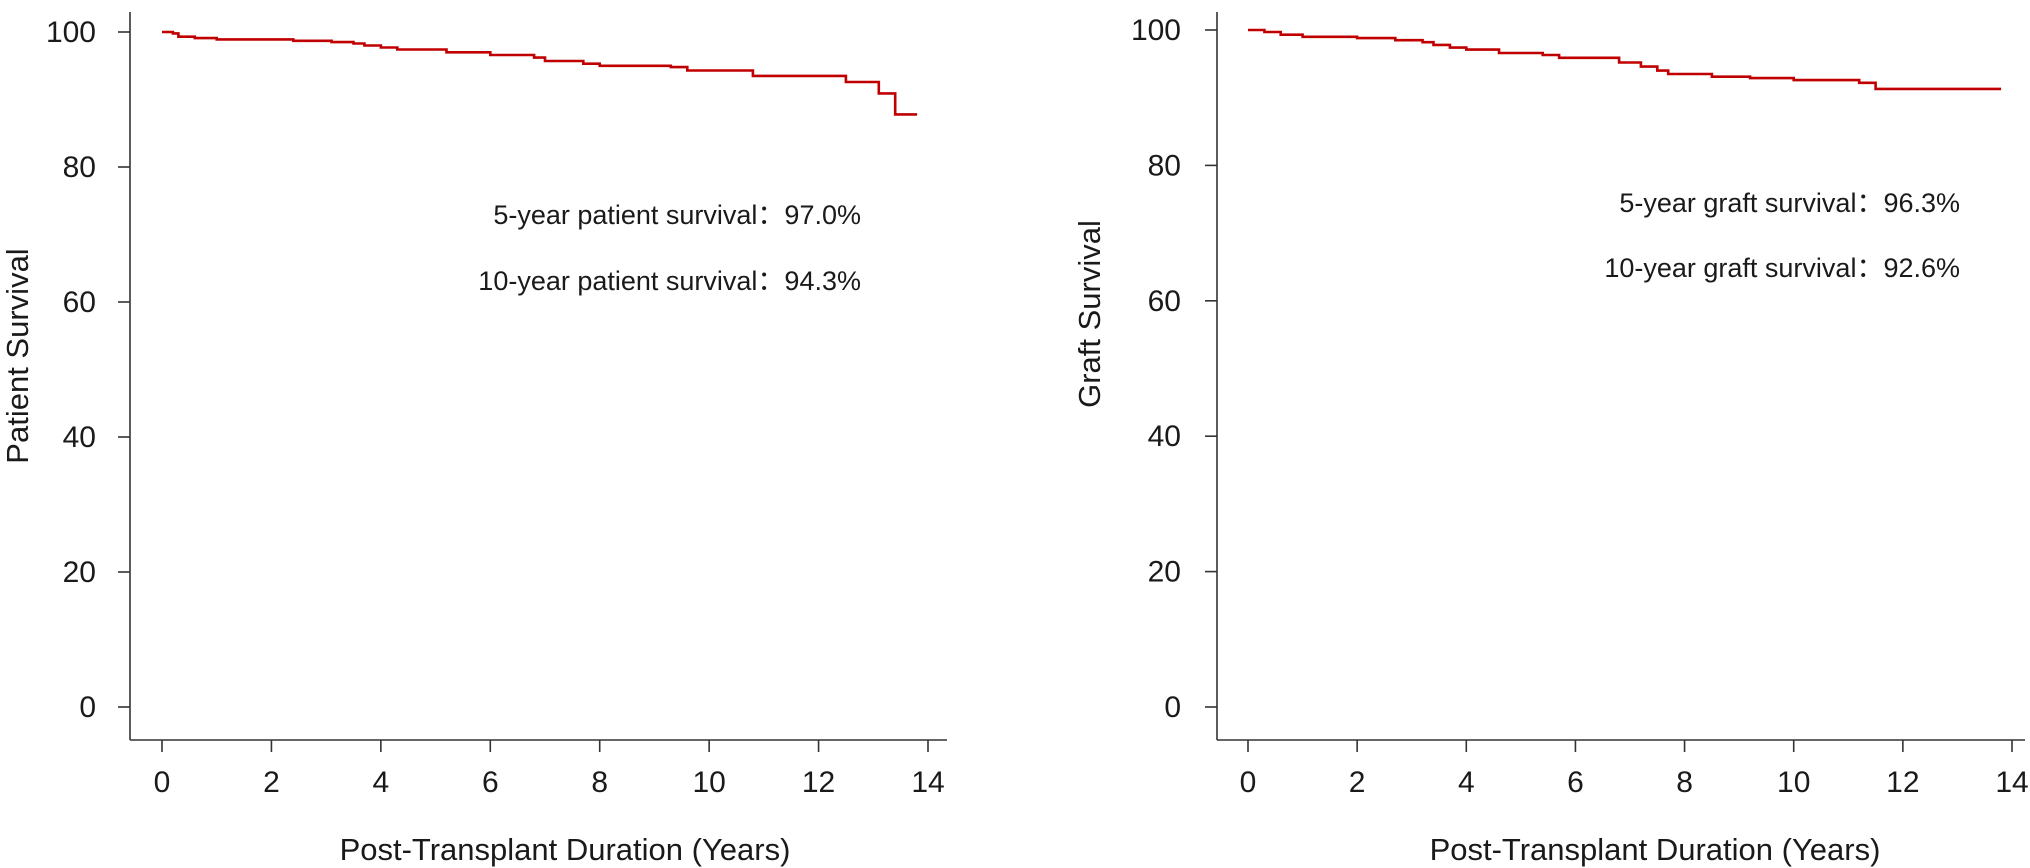 This screenshot has width=2030, height=868. I want to click on five-year-graft-survival-note: 5-year graft survival：96.3%, so click(1789, 203).